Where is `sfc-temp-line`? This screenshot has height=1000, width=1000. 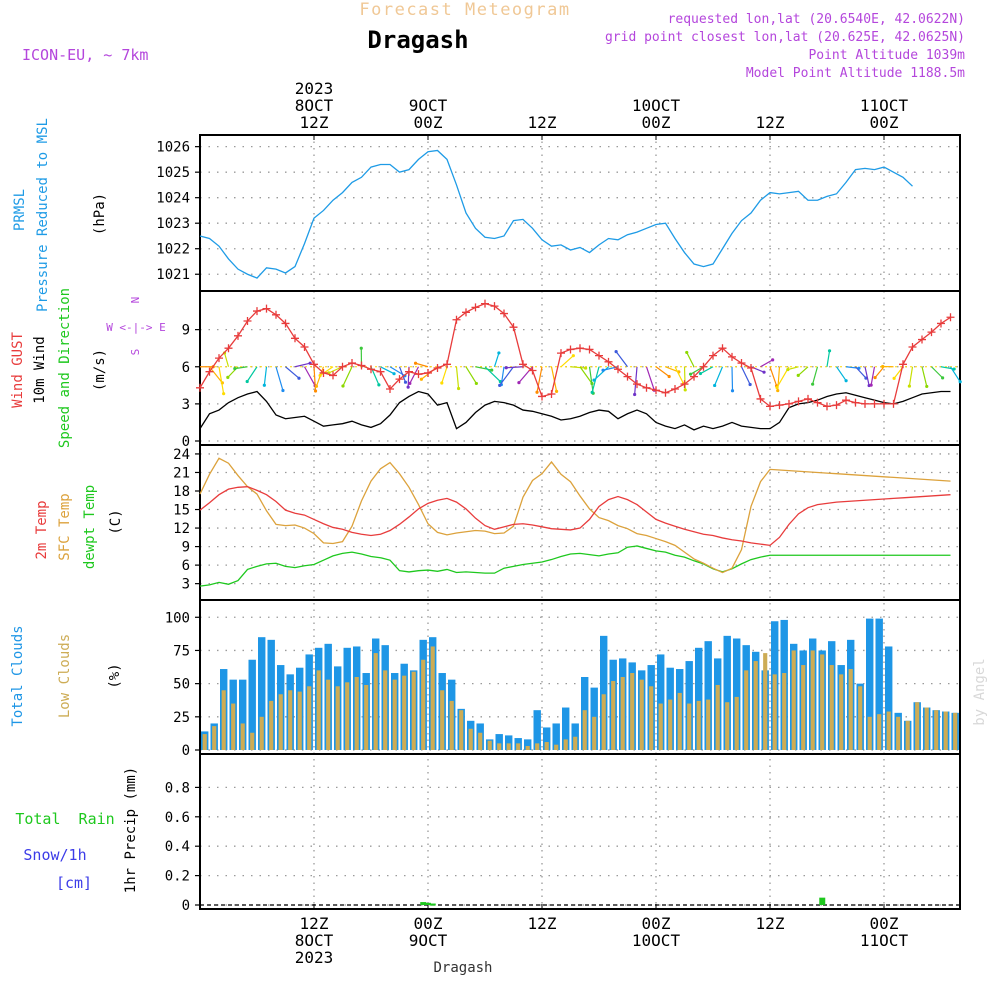 sfc-temp-line is located at coordinates (575, 515).